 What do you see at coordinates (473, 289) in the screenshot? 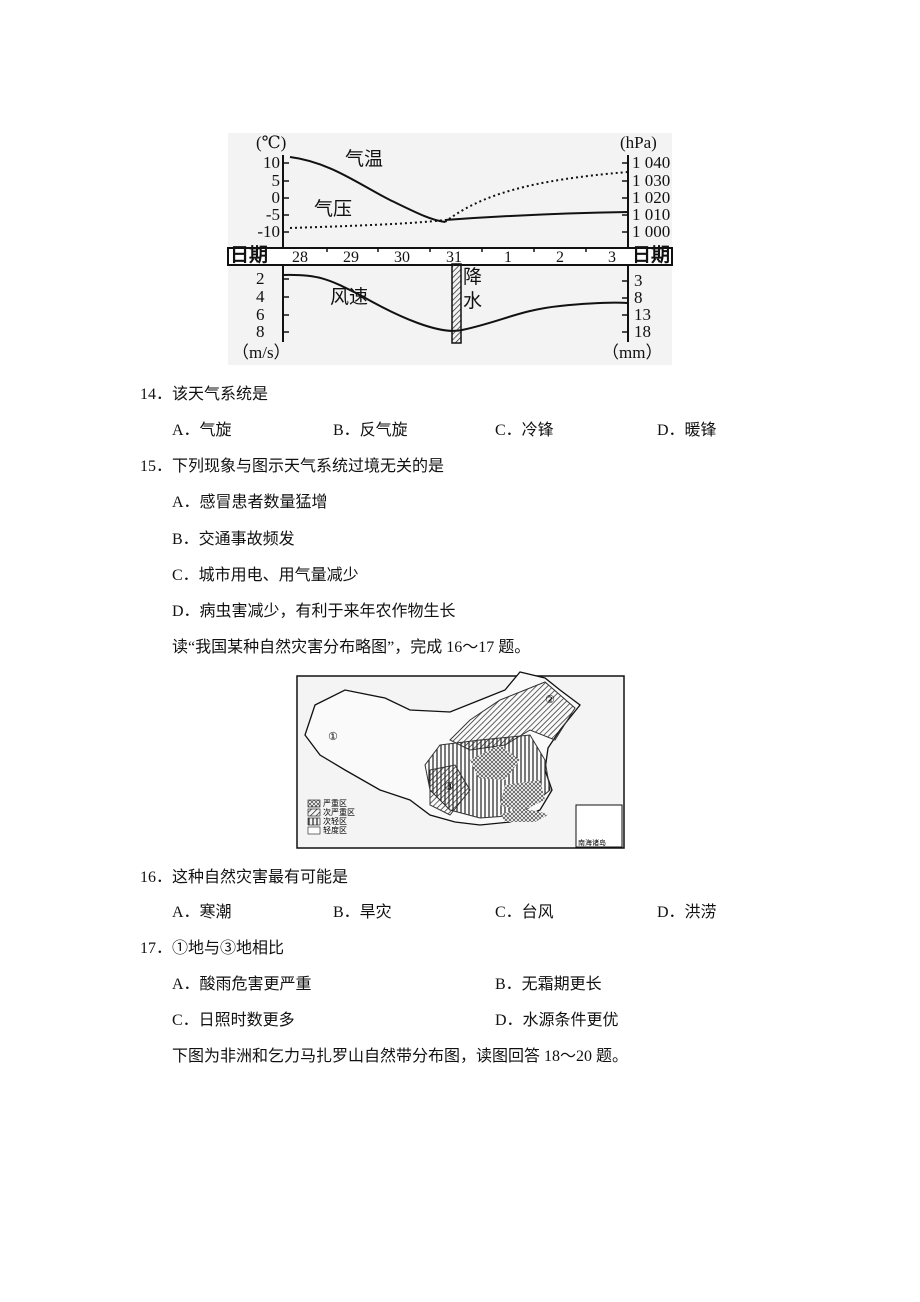
I see `series-label: 降水` at bounding box center [473, 289].